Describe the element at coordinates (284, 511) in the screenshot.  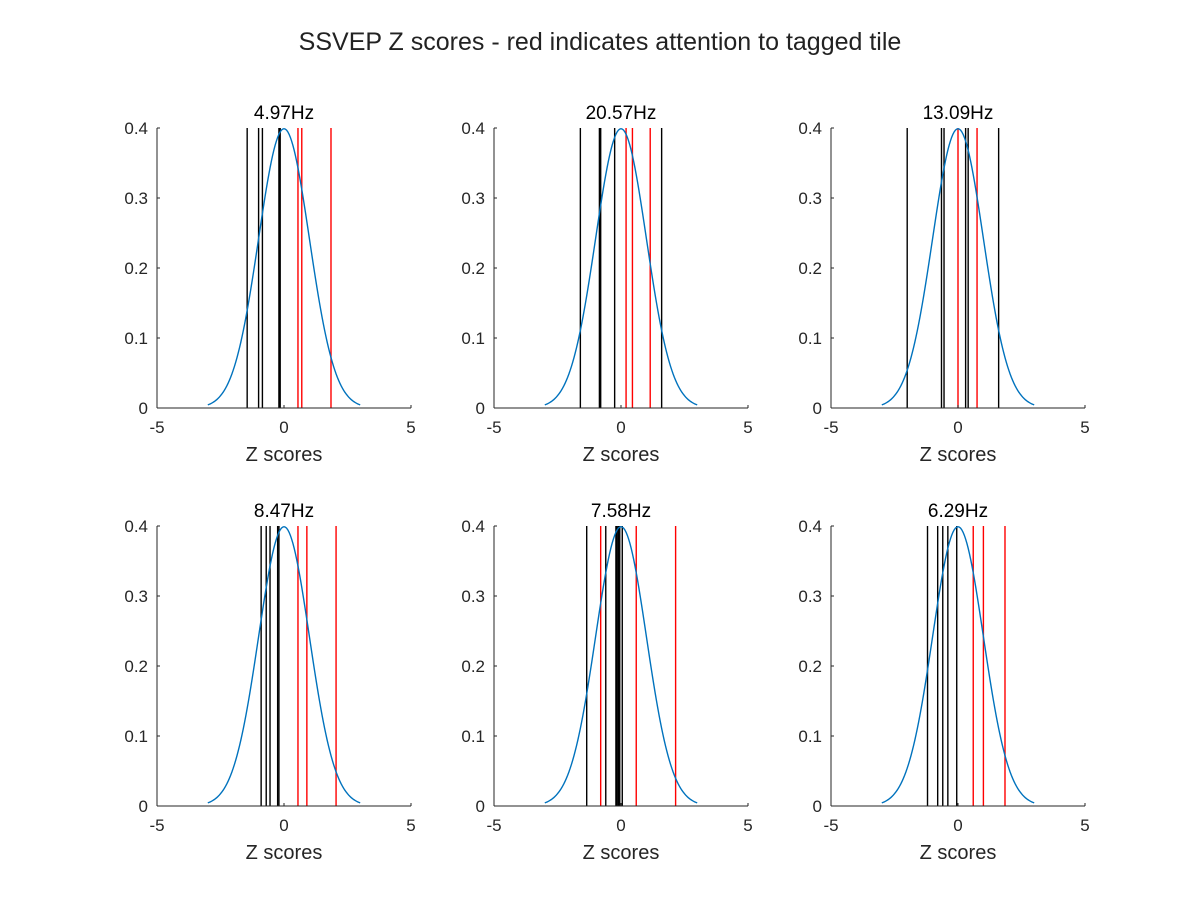
I see `panel-4-title: 8.47Hz` at that location.